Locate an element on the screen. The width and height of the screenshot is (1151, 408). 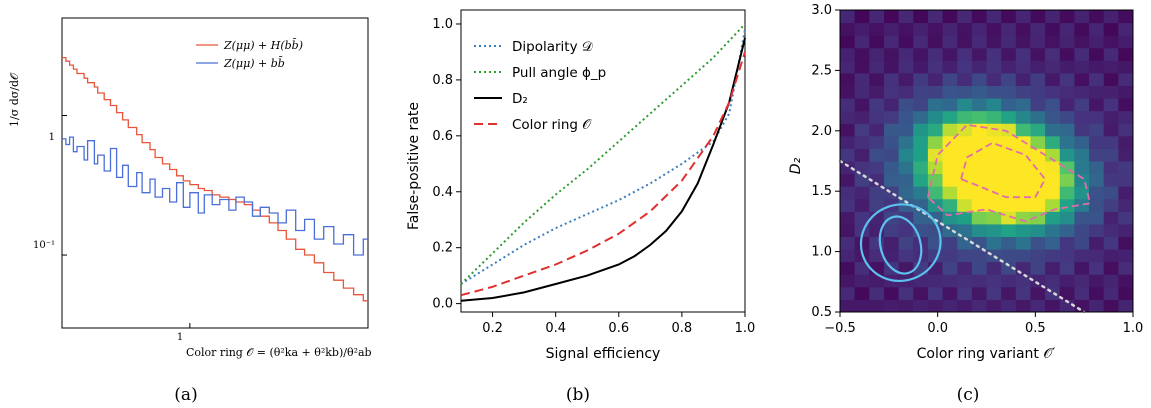
signal-contour-outer is located at coordinates (1009, 173).